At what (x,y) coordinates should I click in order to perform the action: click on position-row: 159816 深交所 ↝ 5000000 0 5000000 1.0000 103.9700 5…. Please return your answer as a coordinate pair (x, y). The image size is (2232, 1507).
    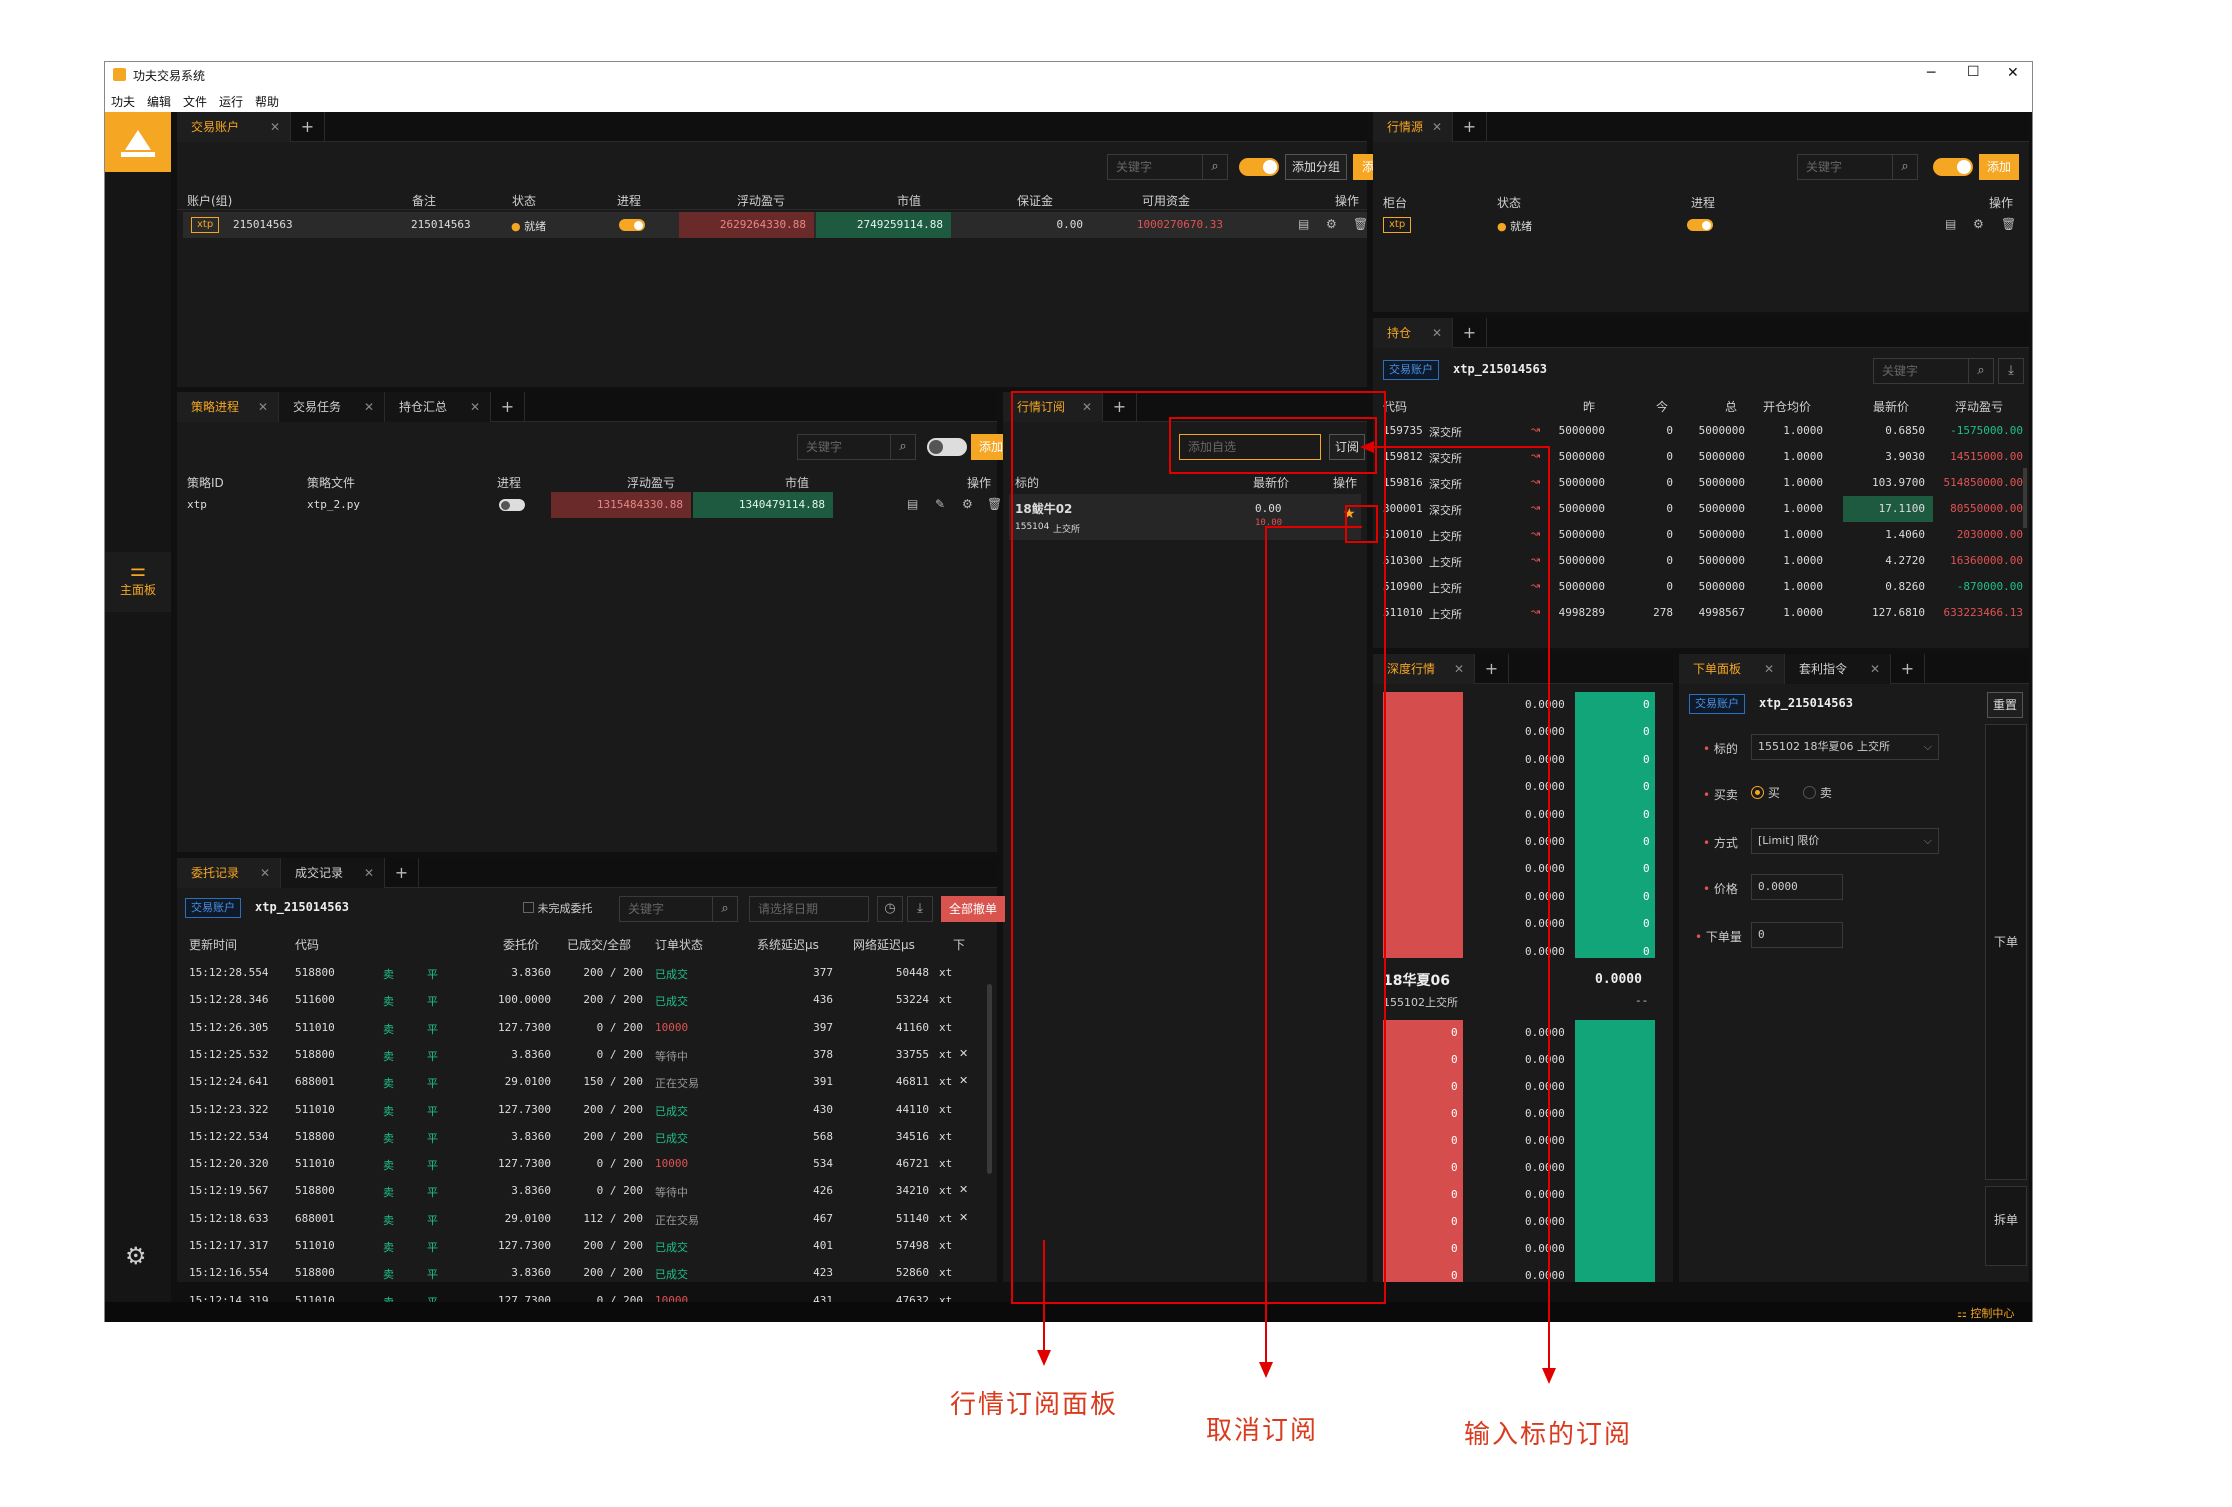
    Looking at the image, I should click on (1701, 483).